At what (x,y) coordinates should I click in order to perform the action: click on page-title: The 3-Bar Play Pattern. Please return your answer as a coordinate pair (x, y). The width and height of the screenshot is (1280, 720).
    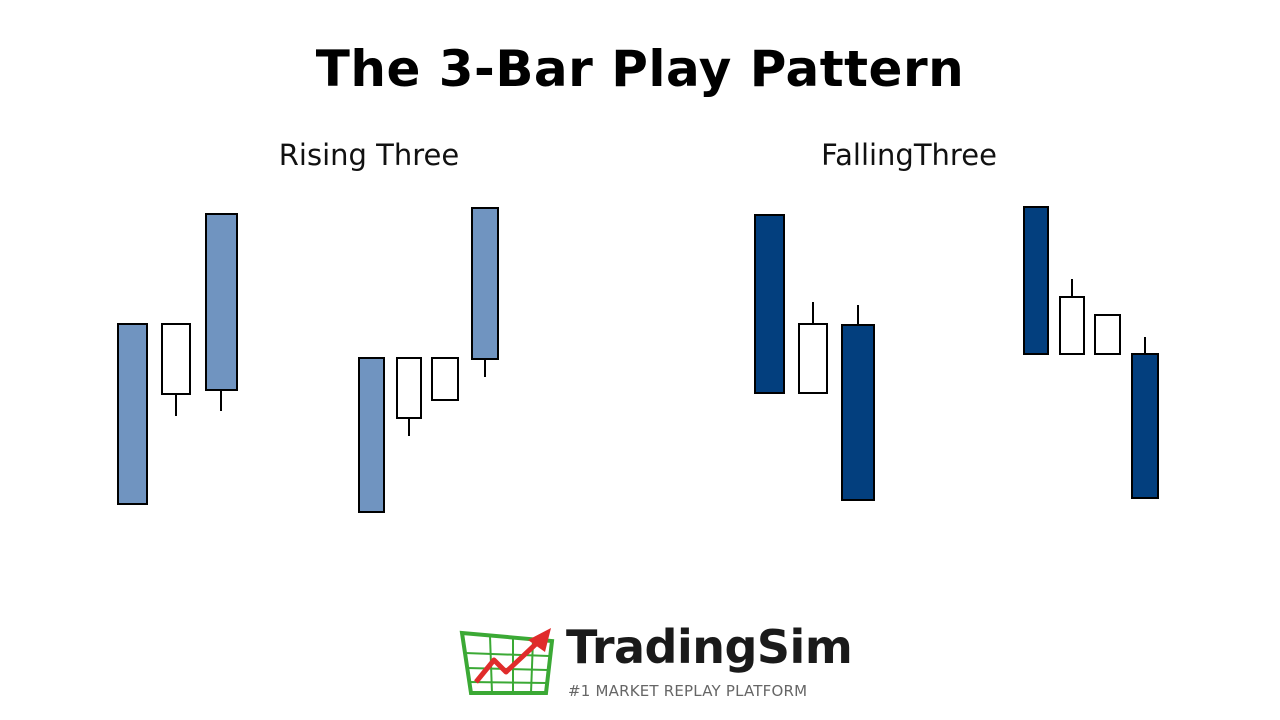
    Looking at the image, I should click on (640, 69).